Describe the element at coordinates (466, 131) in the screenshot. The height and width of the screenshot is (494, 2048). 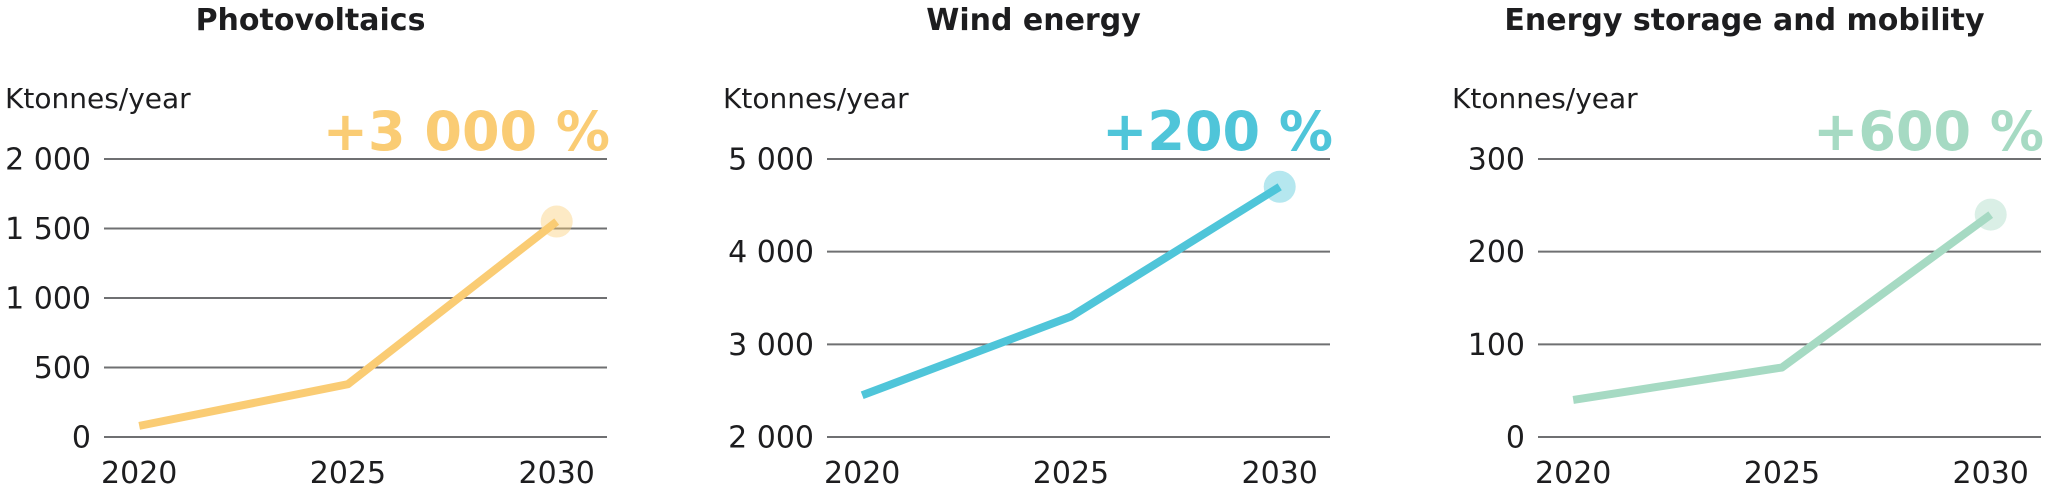
I see `growth-annotation: +3 000 %` at that location.